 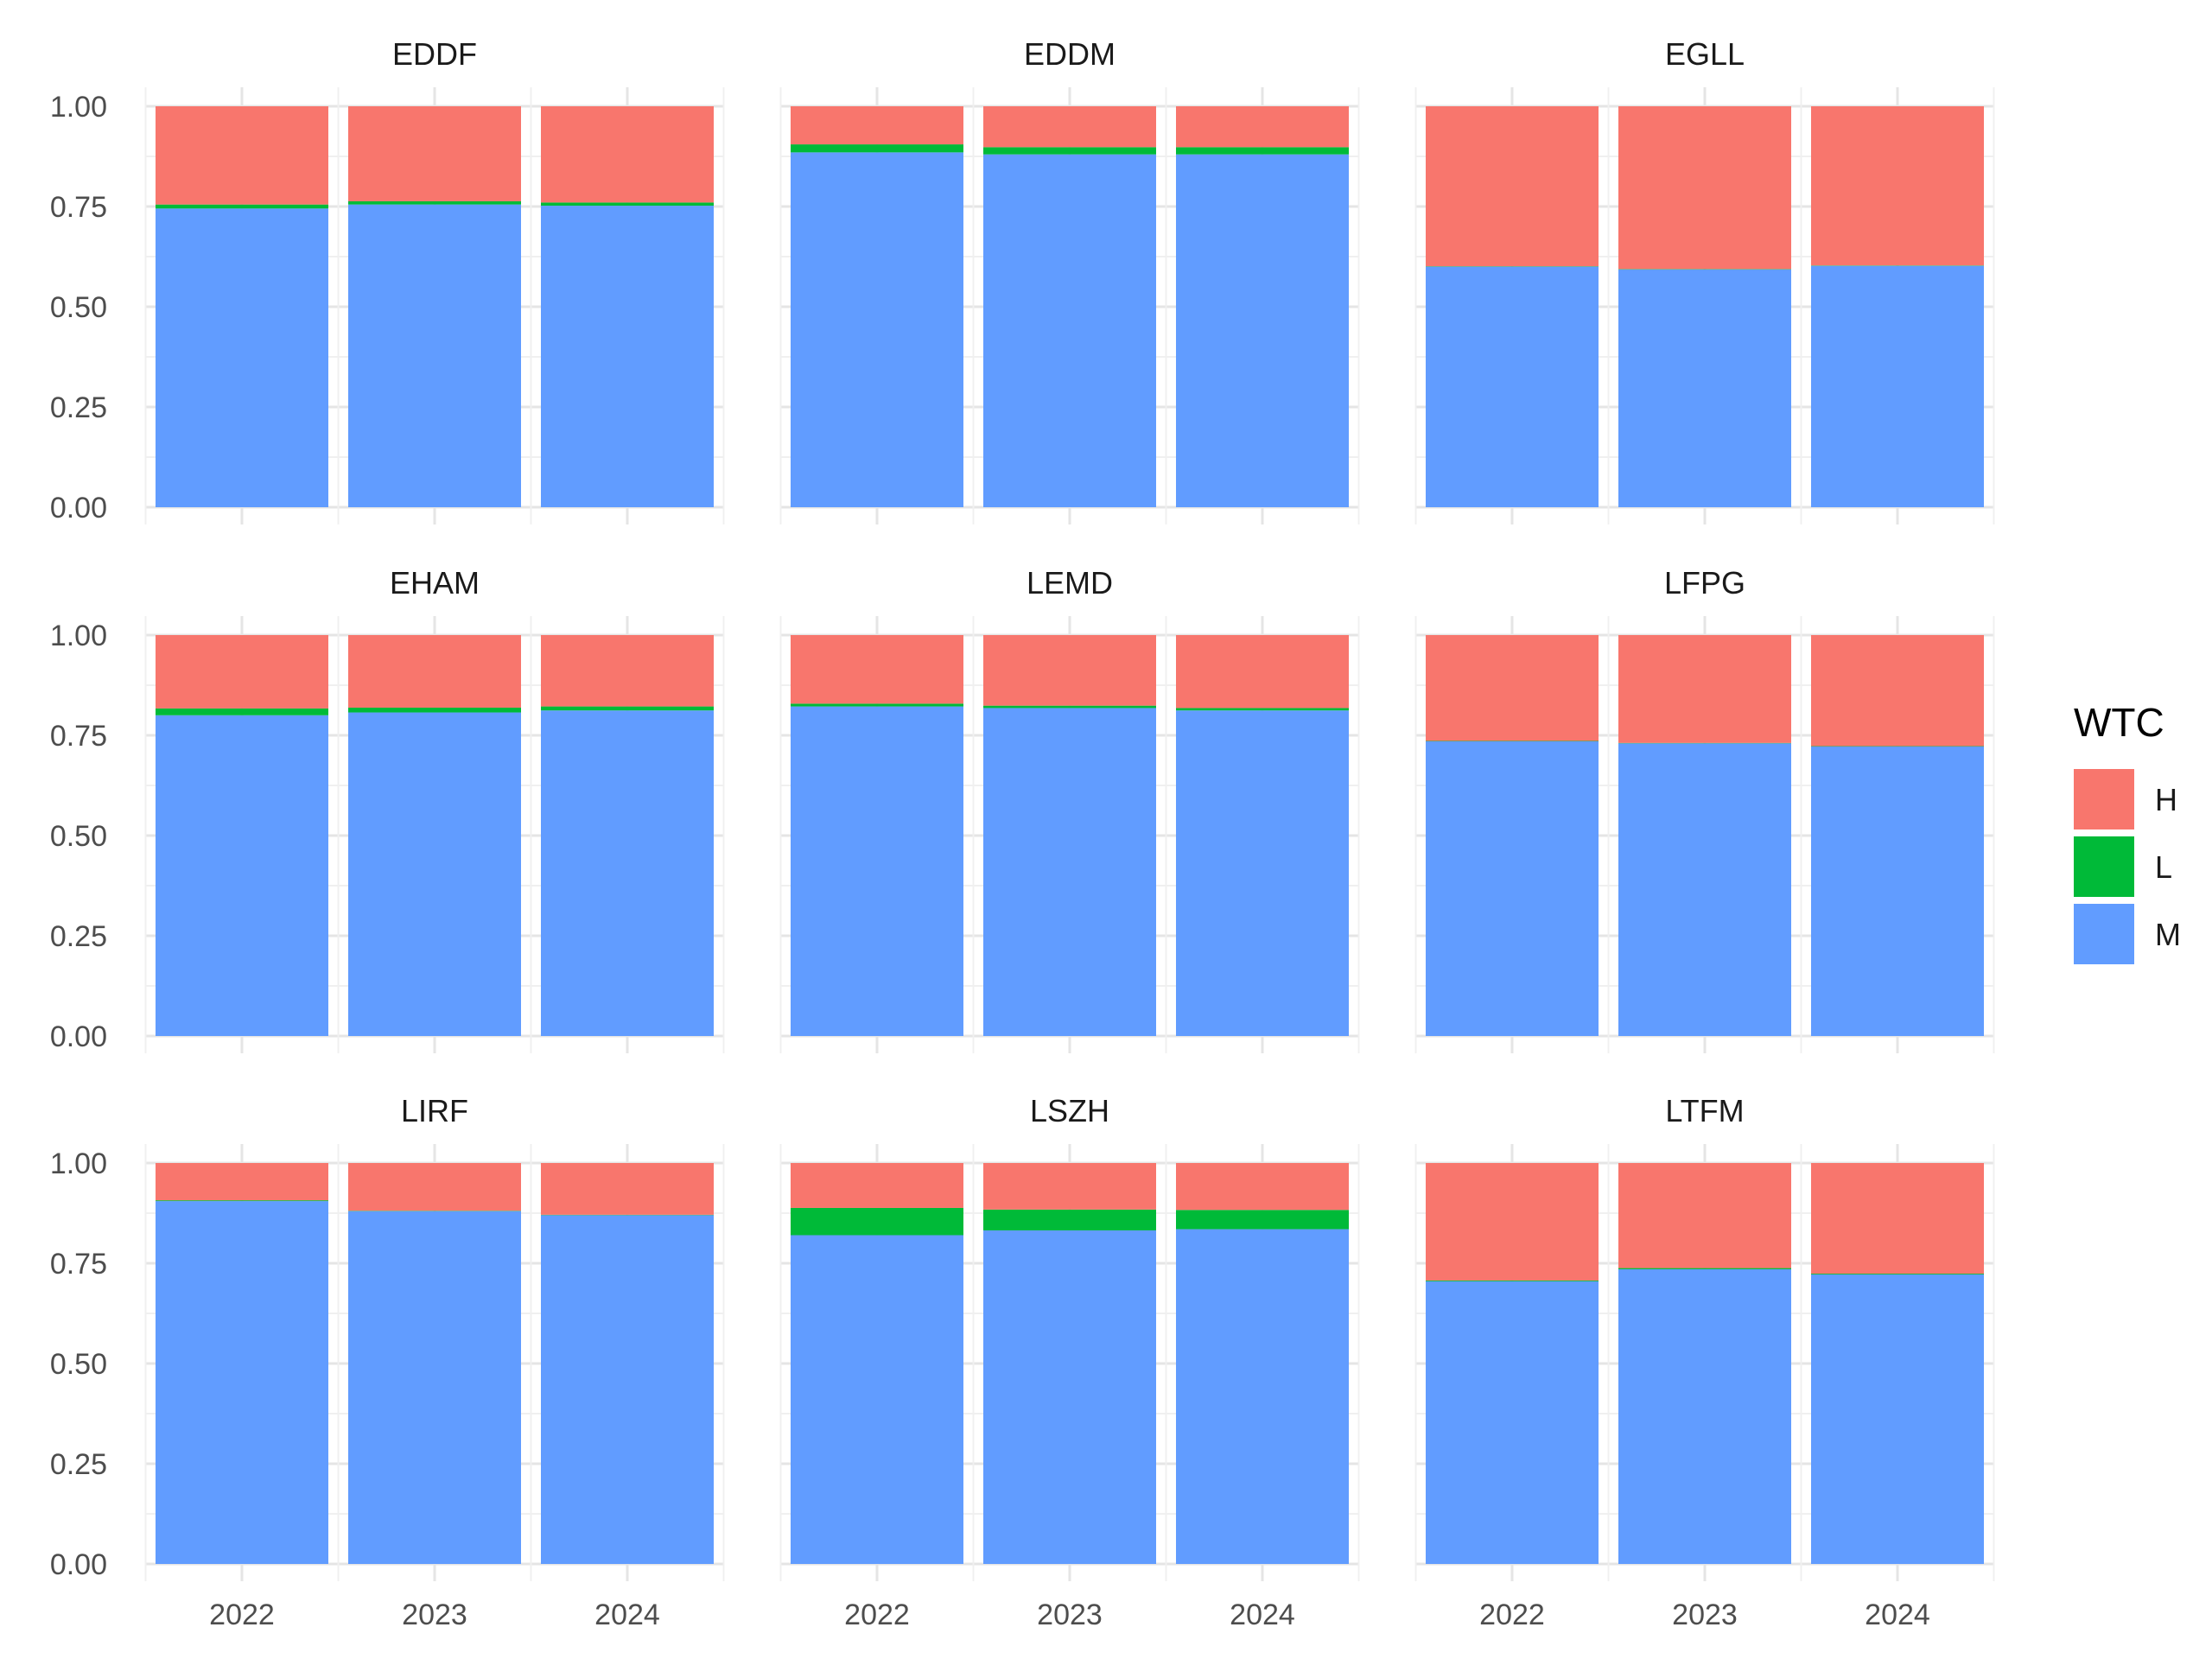 What do you see at coordinates (435, 583) in the screenshot?
I see `facet-strip-label: EHAM` at bounding box center [435, 583].